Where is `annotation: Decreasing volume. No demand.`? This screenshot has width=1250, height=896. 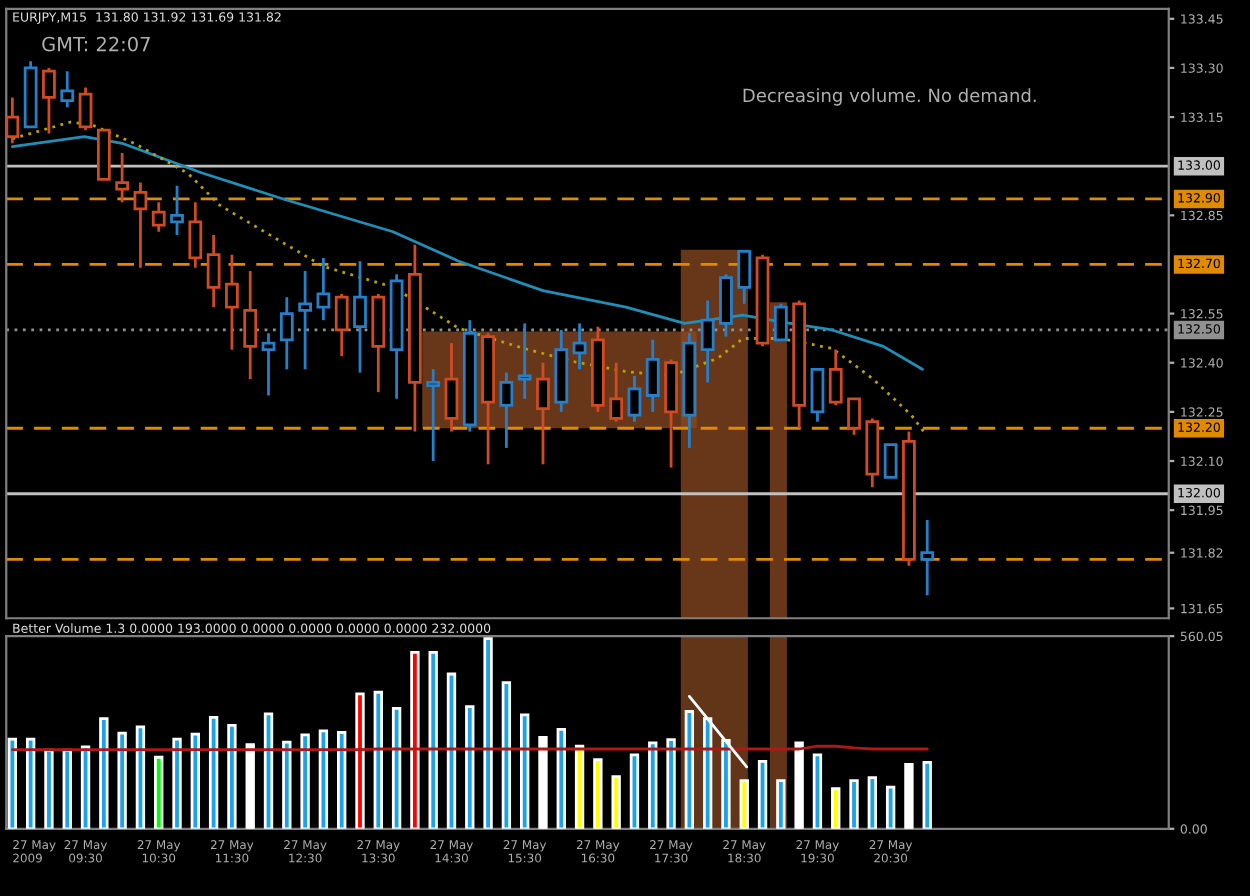
annotation: Decreasing volume. No demand. is located at coordinates (889, 97).